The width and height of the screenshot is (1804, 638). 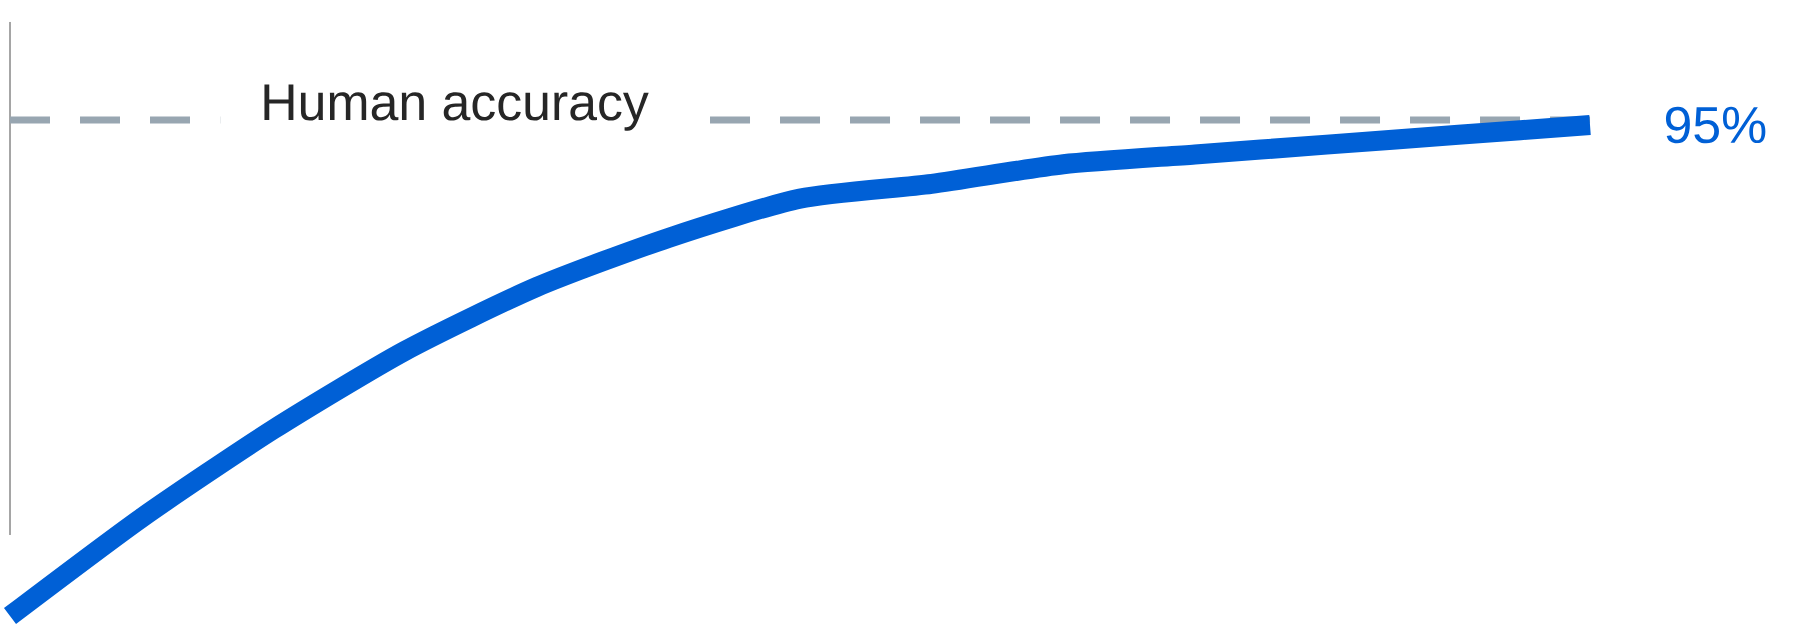 What do you see at coordinates (1715, 125) in the screenshot?
I see `text: 95%` at bounding box center [1715, 125].